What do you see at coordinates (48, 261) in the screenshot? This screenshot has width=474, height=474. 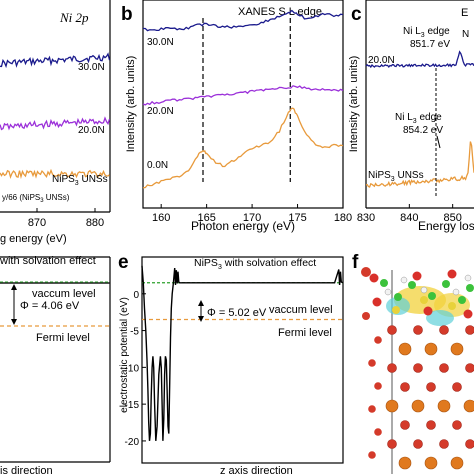 I see `panel-d-title: with solvation effect` at bounding box center [48, 261].